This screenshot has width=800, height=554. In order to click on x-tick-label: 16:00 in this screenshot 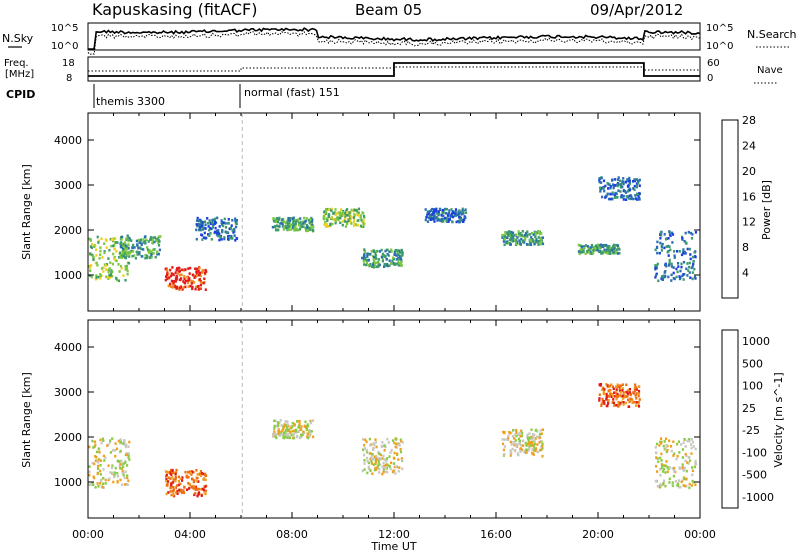, I will do `click(496, 534)`.